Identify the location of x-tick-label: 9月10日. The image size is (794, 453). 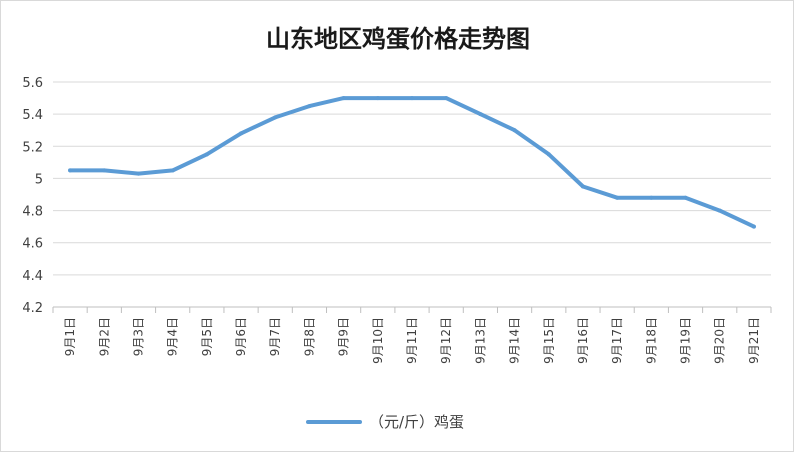
(378, 340).